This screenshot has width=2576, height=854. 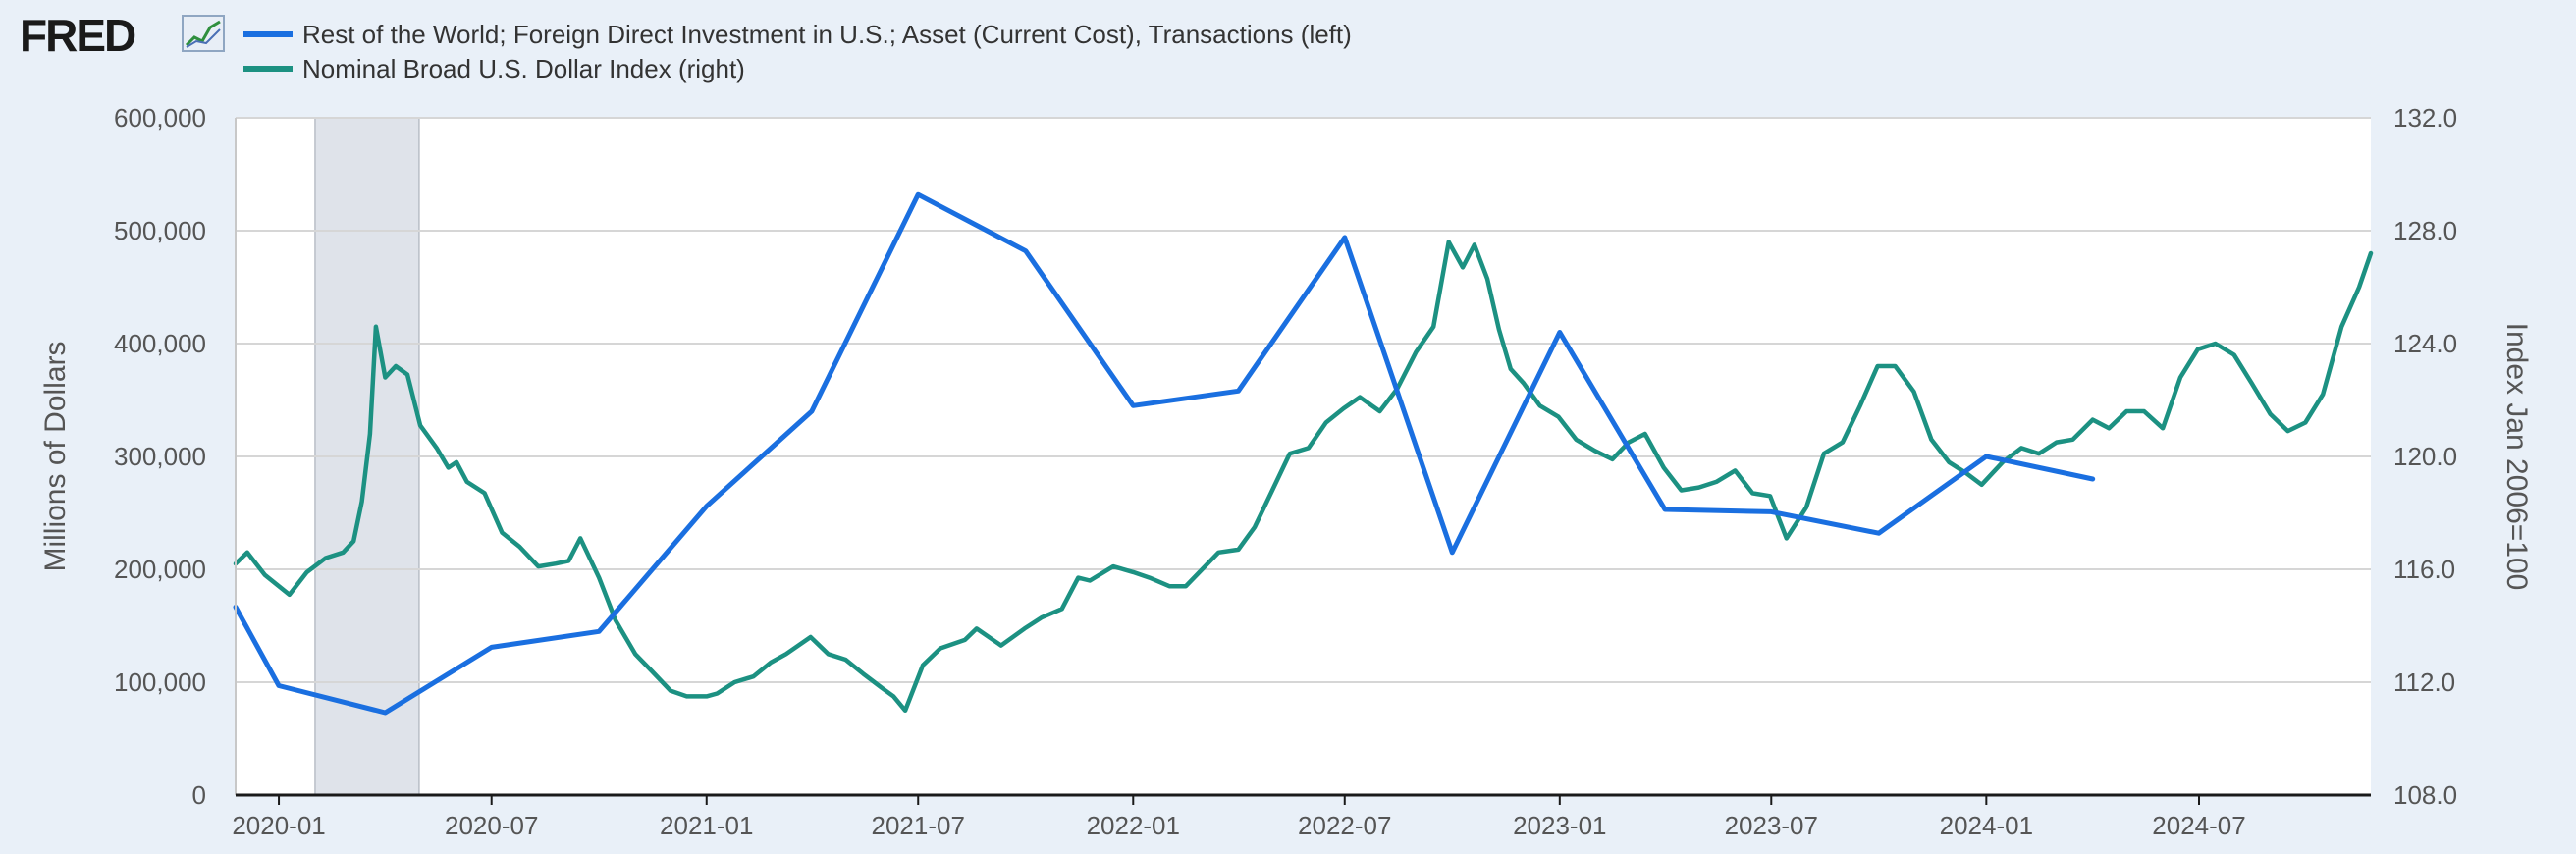 I want to click on y-right-tick-label: 120.0, so click(x=2425, y=456).